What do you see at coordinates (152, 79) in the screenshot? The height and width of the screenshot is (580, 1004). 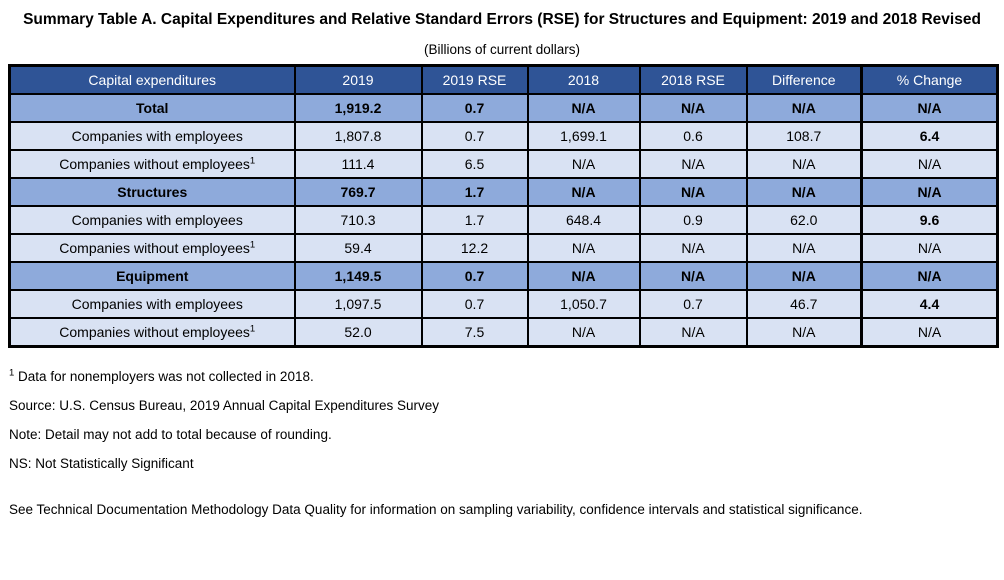 I see `column-header-capital-expenditures: Capital expenditures` at bounding box center [152, 79].